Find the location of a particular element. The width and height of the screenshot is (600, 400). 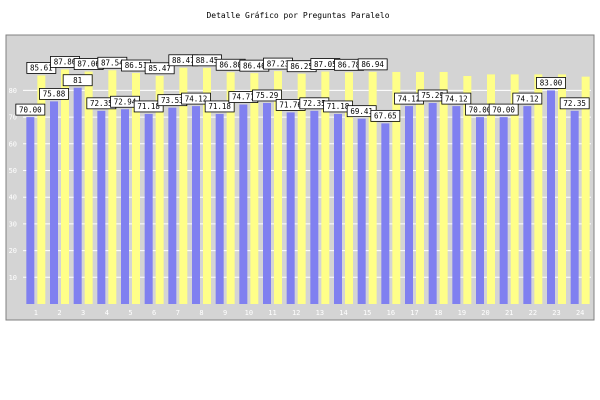

data-label-text: 83.00 is located at coordinates (551, 83).